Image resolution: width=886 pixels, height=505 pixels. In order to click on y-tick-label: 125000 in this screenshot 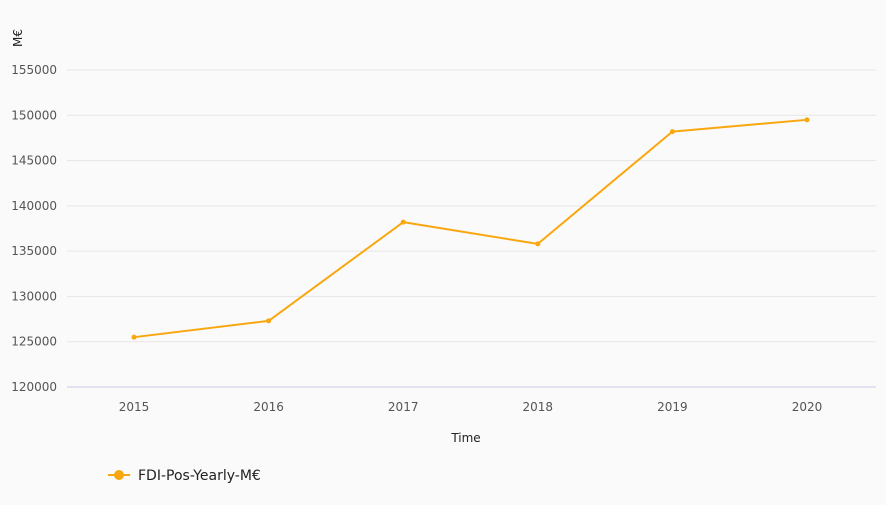, I will do `click(34, 342)`.